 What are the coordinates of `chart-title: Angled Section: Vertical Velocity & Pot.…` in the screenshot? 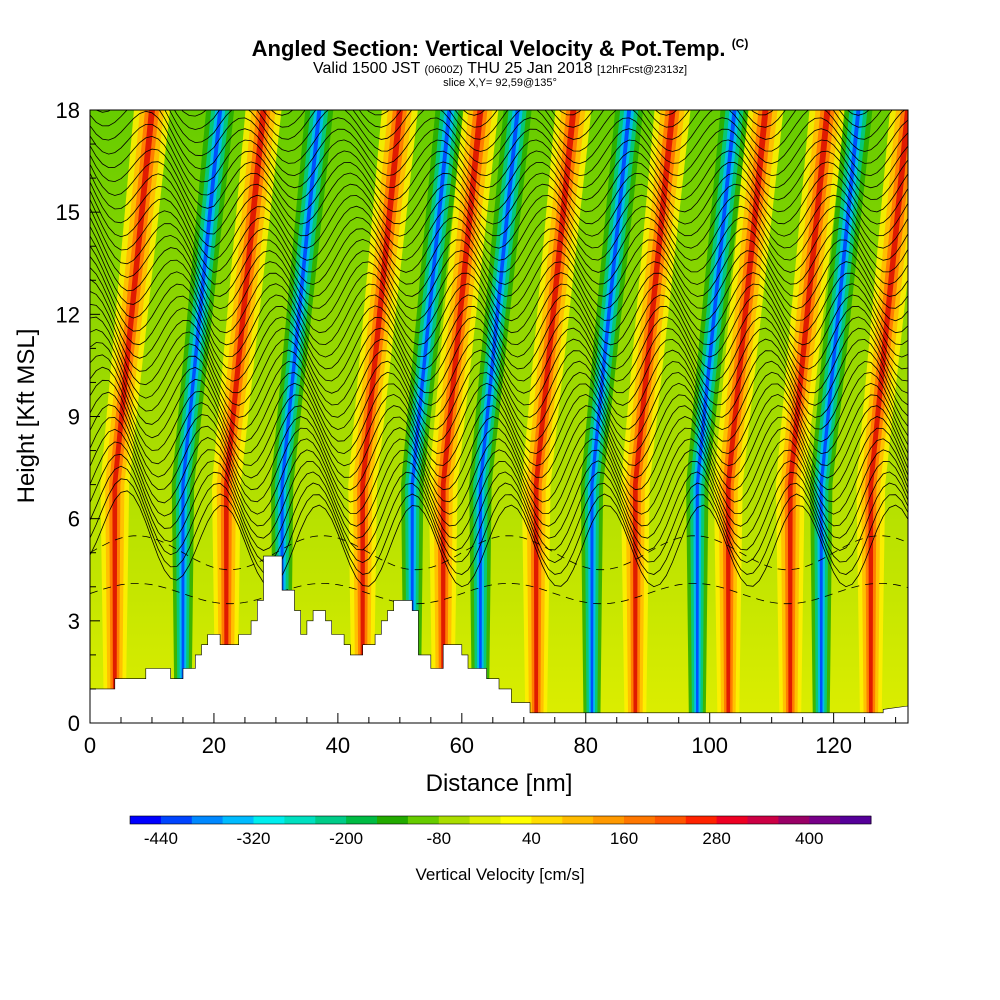 It's located at (500, 49).